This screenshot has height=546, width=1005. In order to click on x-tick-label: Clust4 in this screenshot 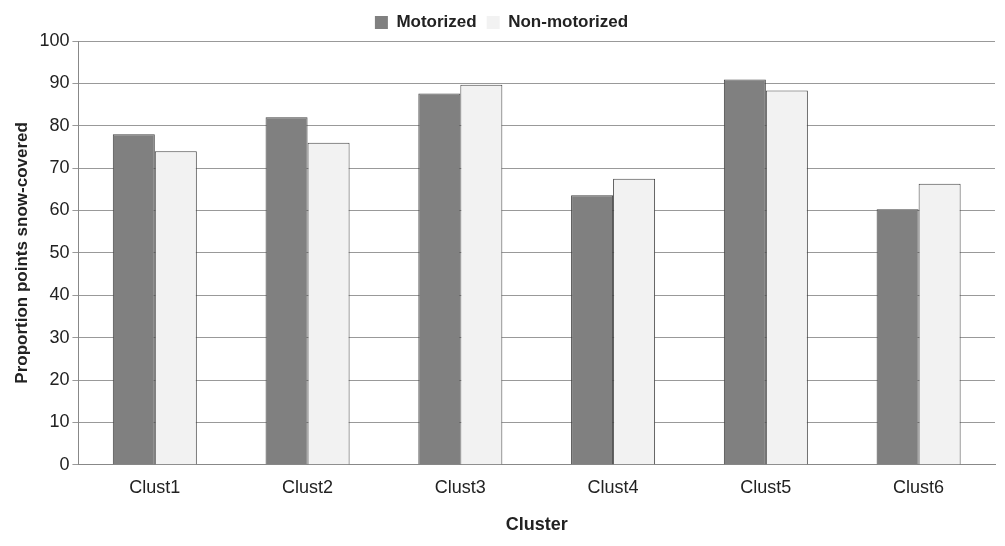, I will do `click(613, 486)`.